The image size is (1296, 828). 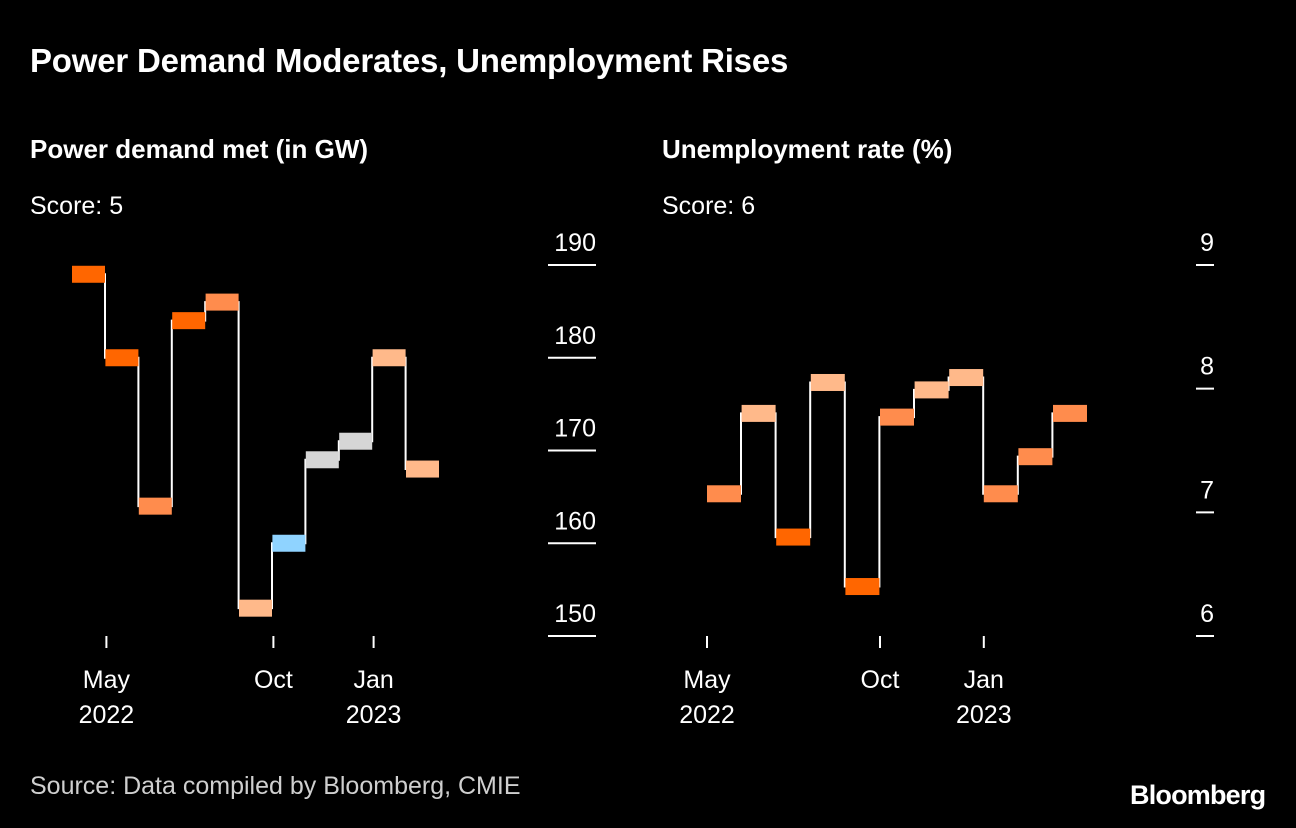 What do you see at coordinates (575, 243) in the screenshot?
I see `y-tick-label: 190` at bounding box center [575, 243].